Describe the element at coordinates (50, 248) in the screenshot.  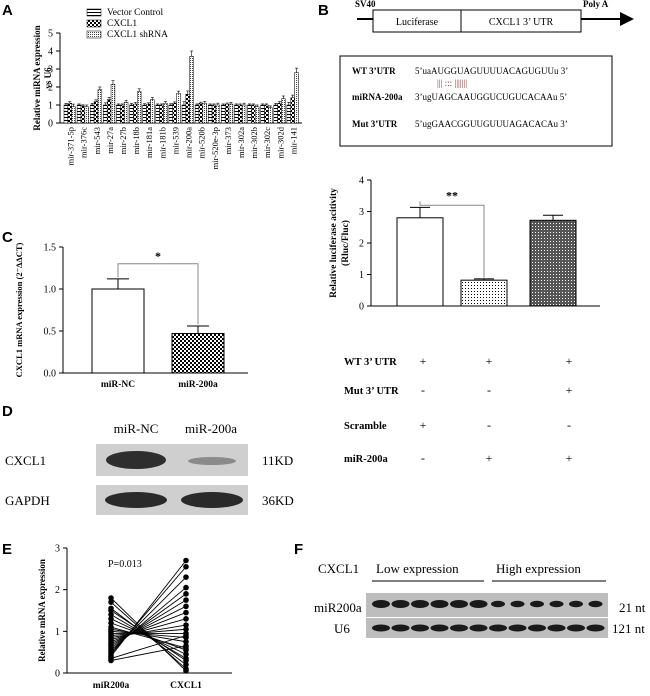
I see `y-tick-label: 1.5` at that location.